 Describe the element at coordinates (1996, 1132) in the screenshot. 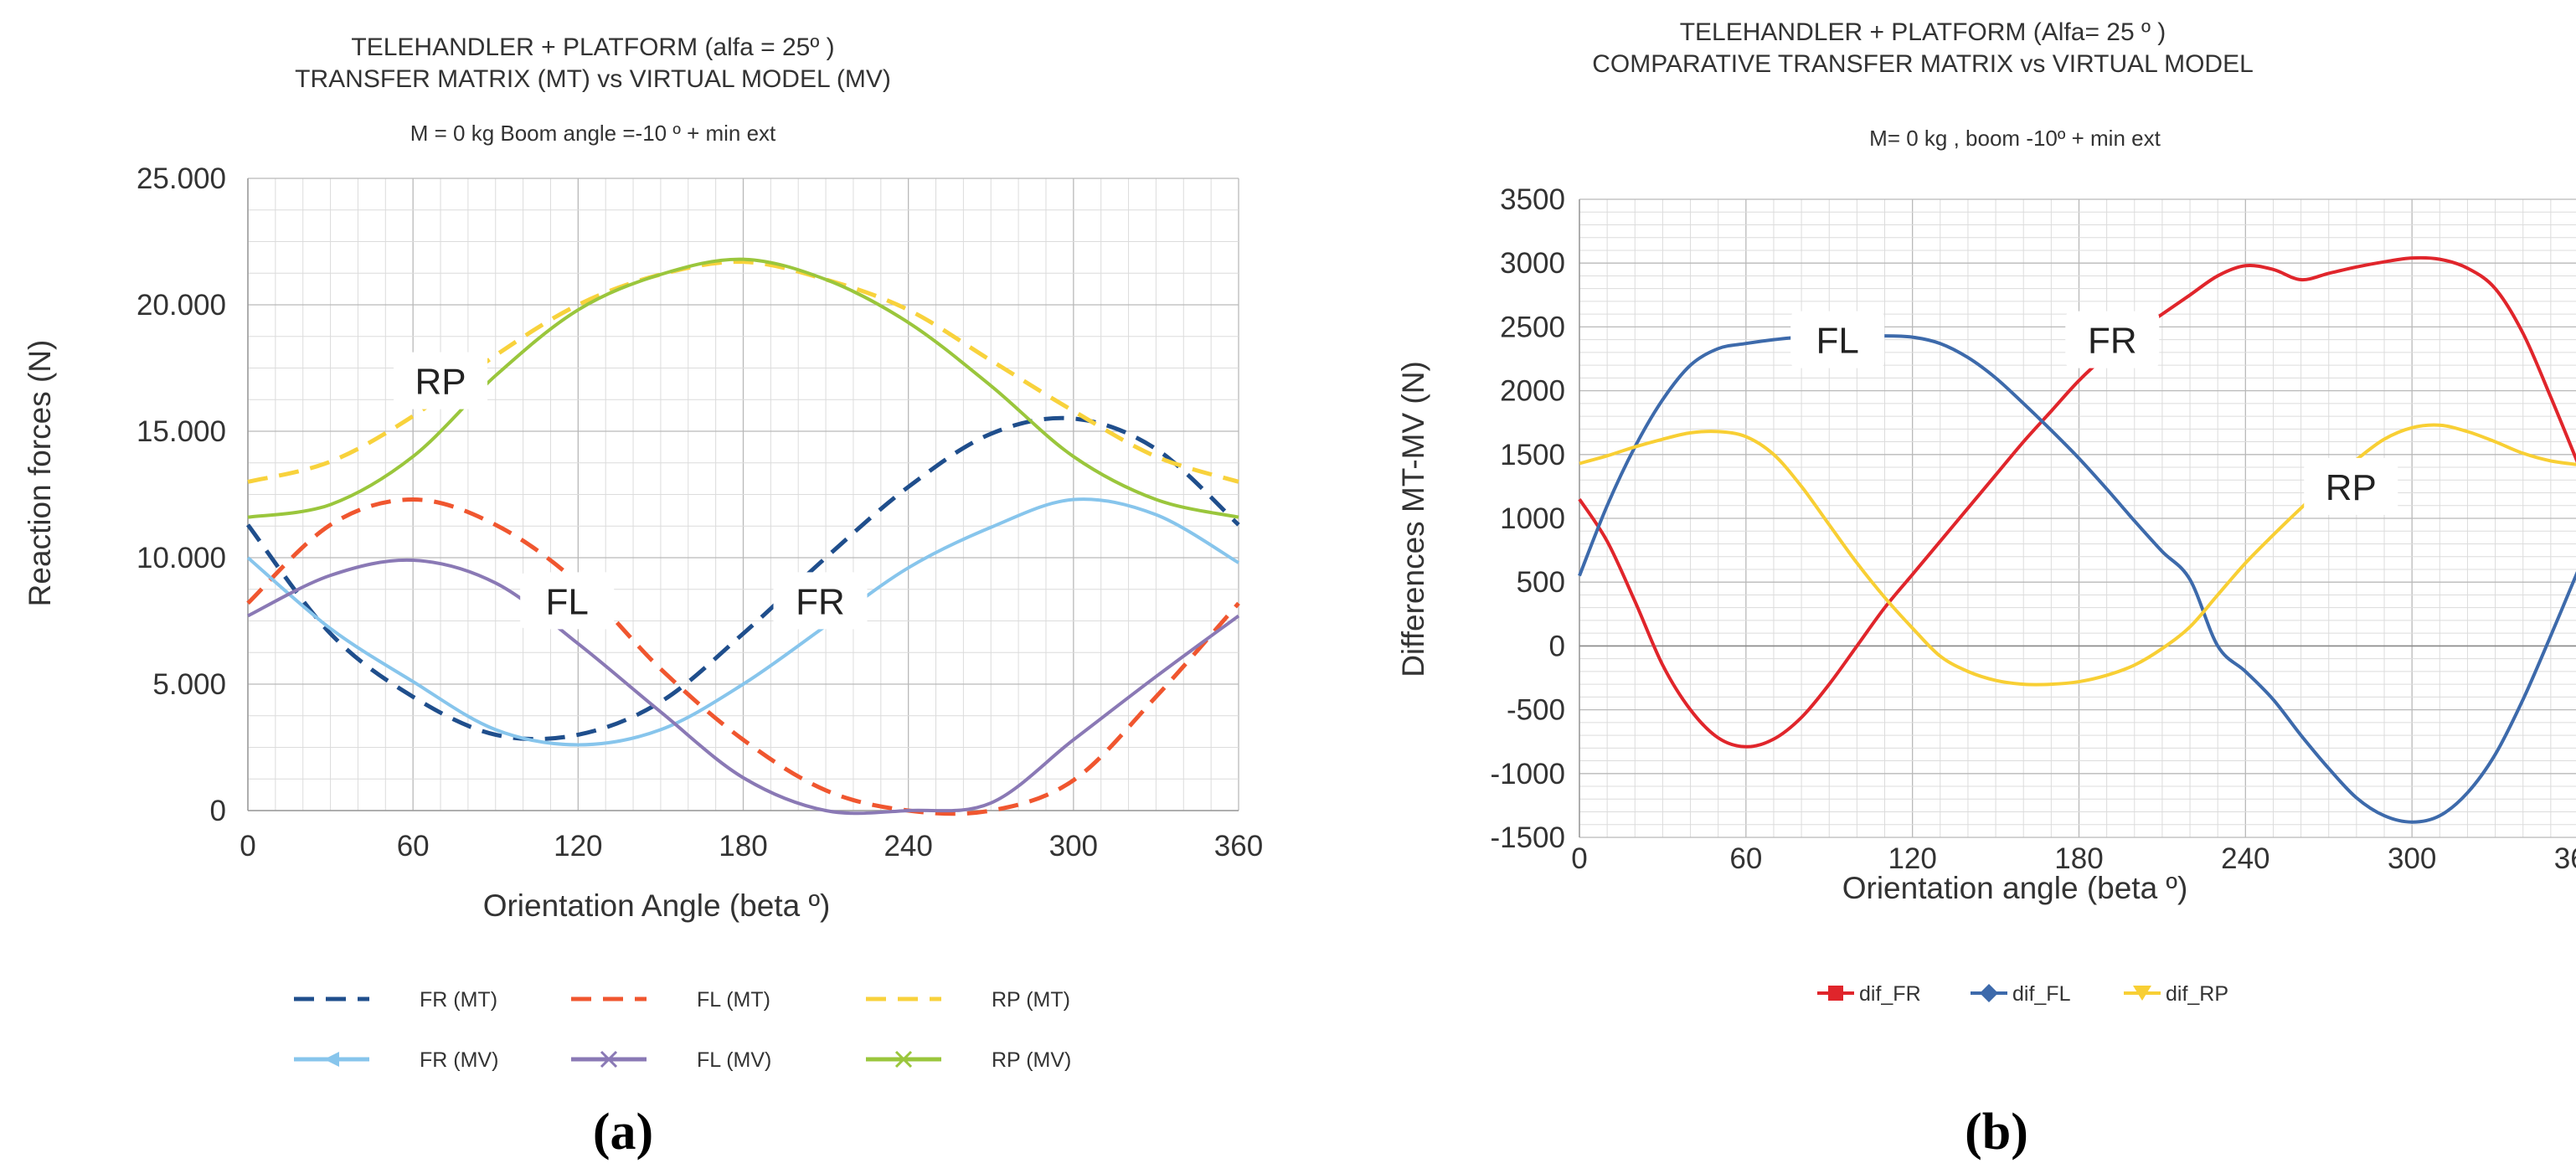

I see `chart-b-panel-label: (b)` at that location.